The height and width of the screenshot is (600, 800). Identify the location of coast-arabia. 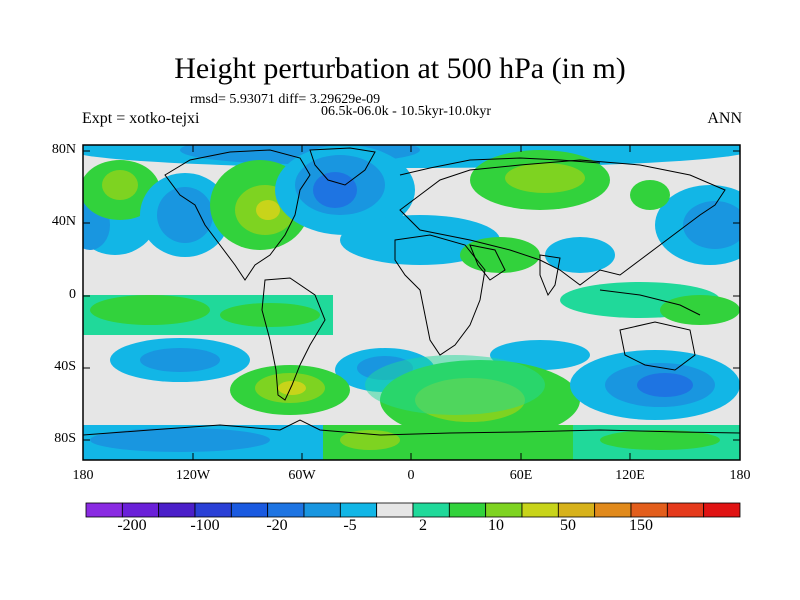
(487, 262).